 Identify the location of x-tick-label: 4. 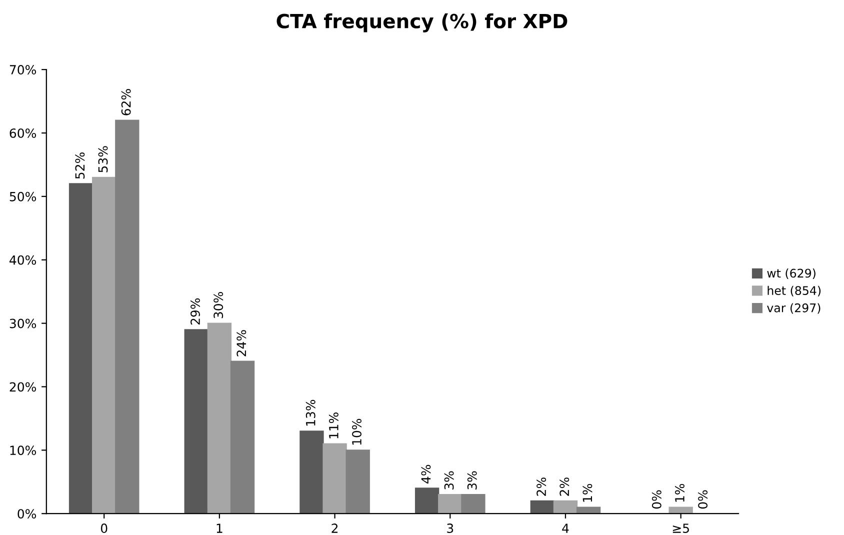
(565, 528).